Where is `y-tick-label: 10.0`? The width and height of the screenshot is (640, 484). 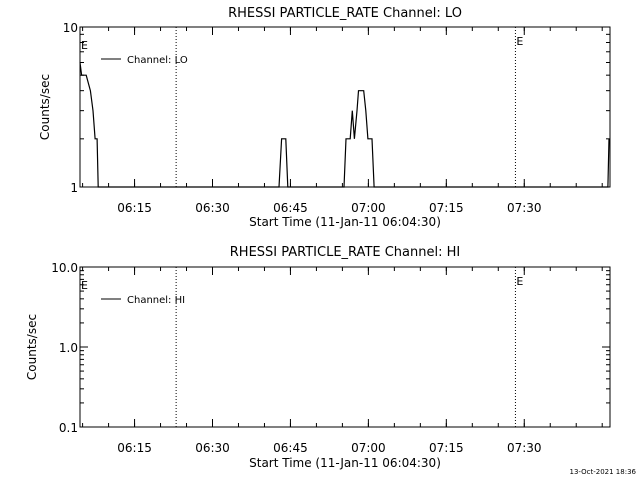
y-tick-label: 10.0 is located at coordinates (64, 268).